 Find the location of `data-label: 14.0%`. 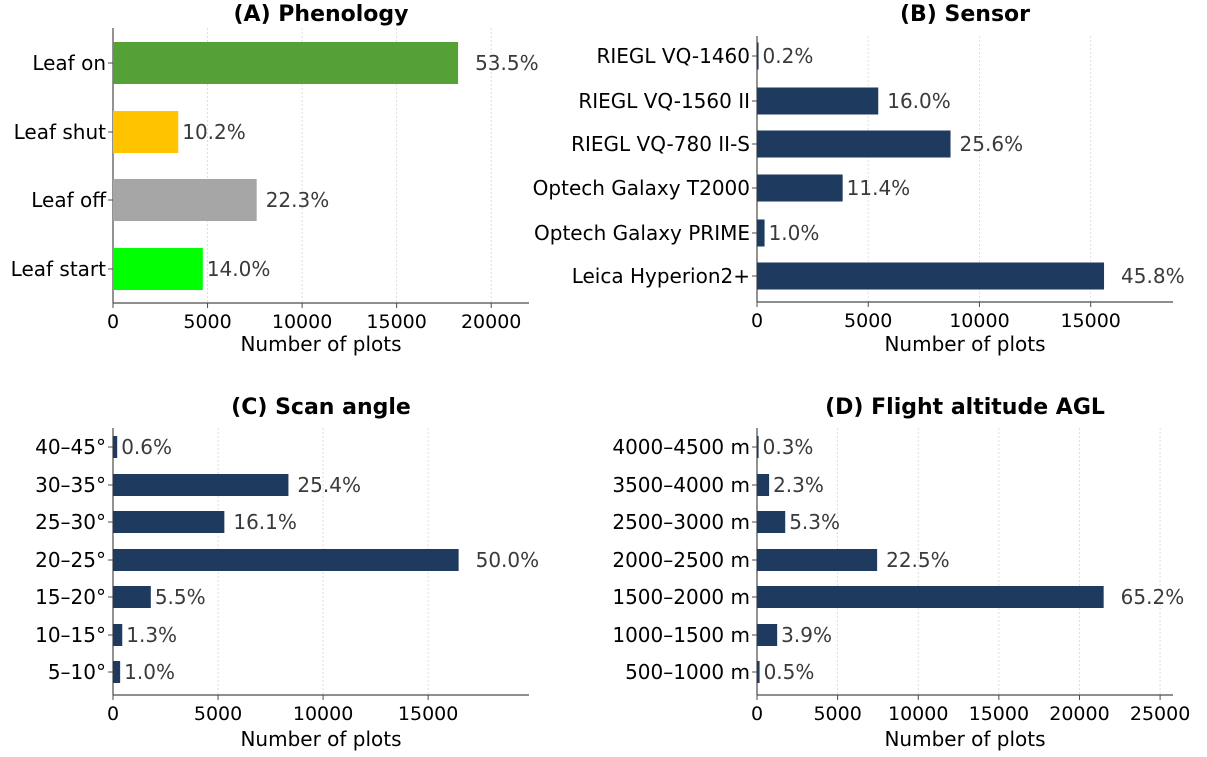

data-label: 14.0% is located at coordinates (239, 269).